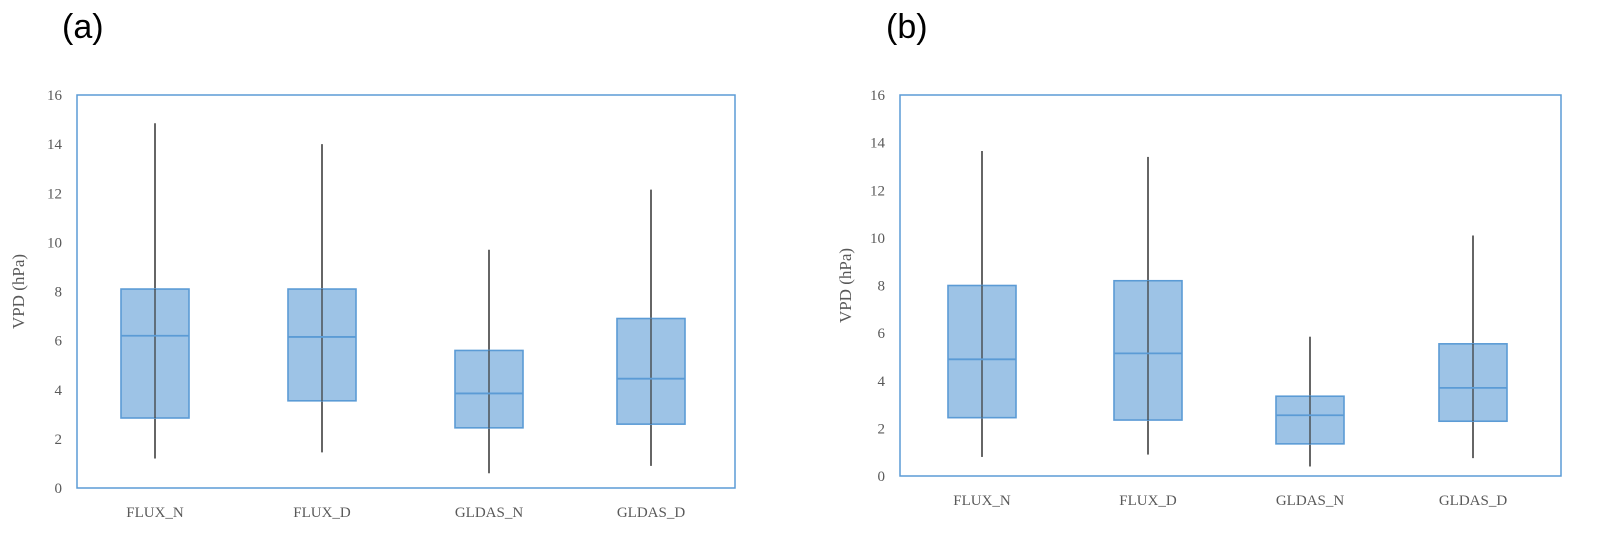 The image size is (1602, 543). What do you see at coordinates (83, 27) in the screenshot?
I see `panel-label: (a)` at bounding box center [83, 27].